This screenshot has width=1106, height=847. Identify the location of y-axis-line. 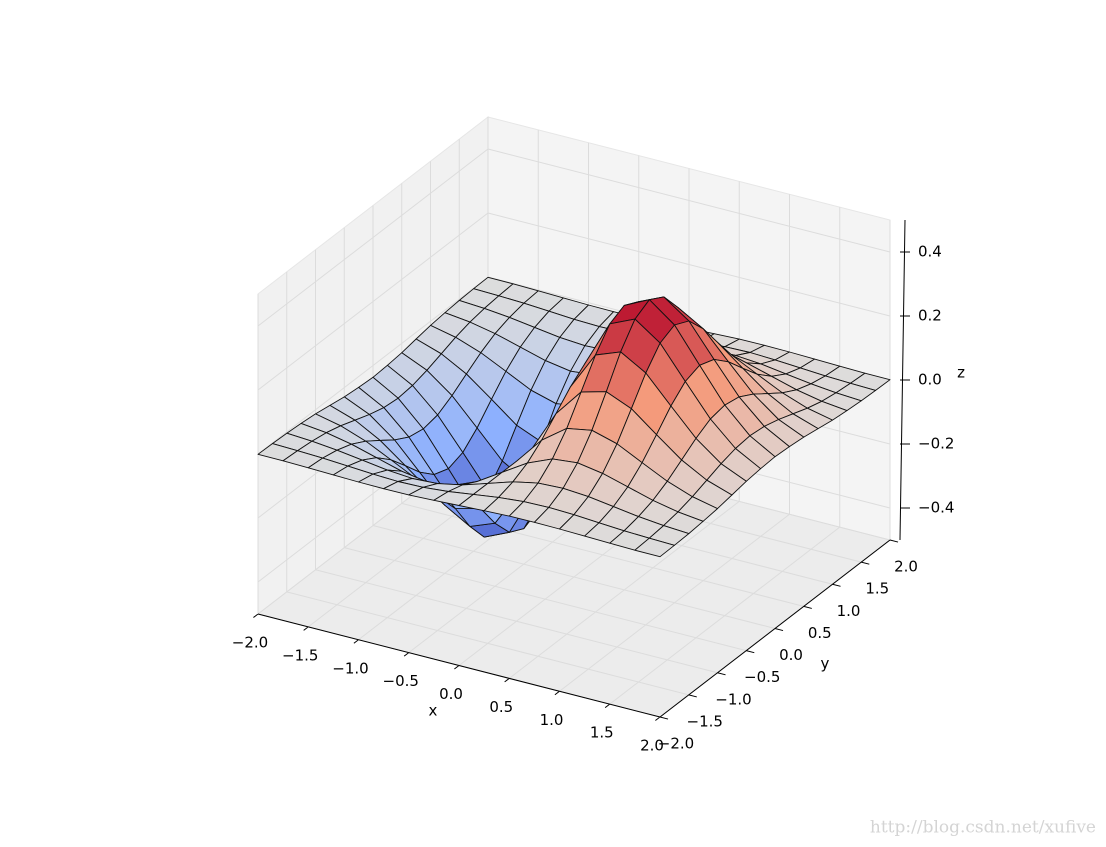
(775, 628).